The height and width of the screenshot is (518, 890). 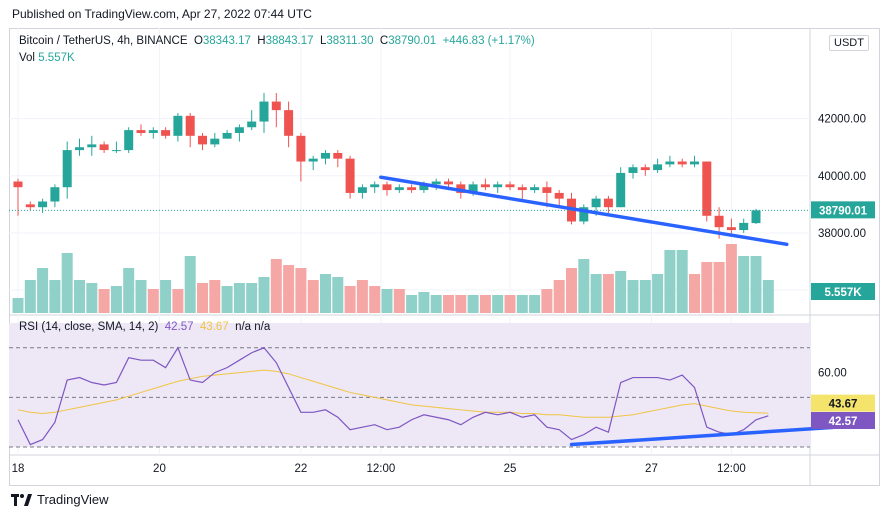 I want to click on currency-button: USDT, so click(x=849, y=43).